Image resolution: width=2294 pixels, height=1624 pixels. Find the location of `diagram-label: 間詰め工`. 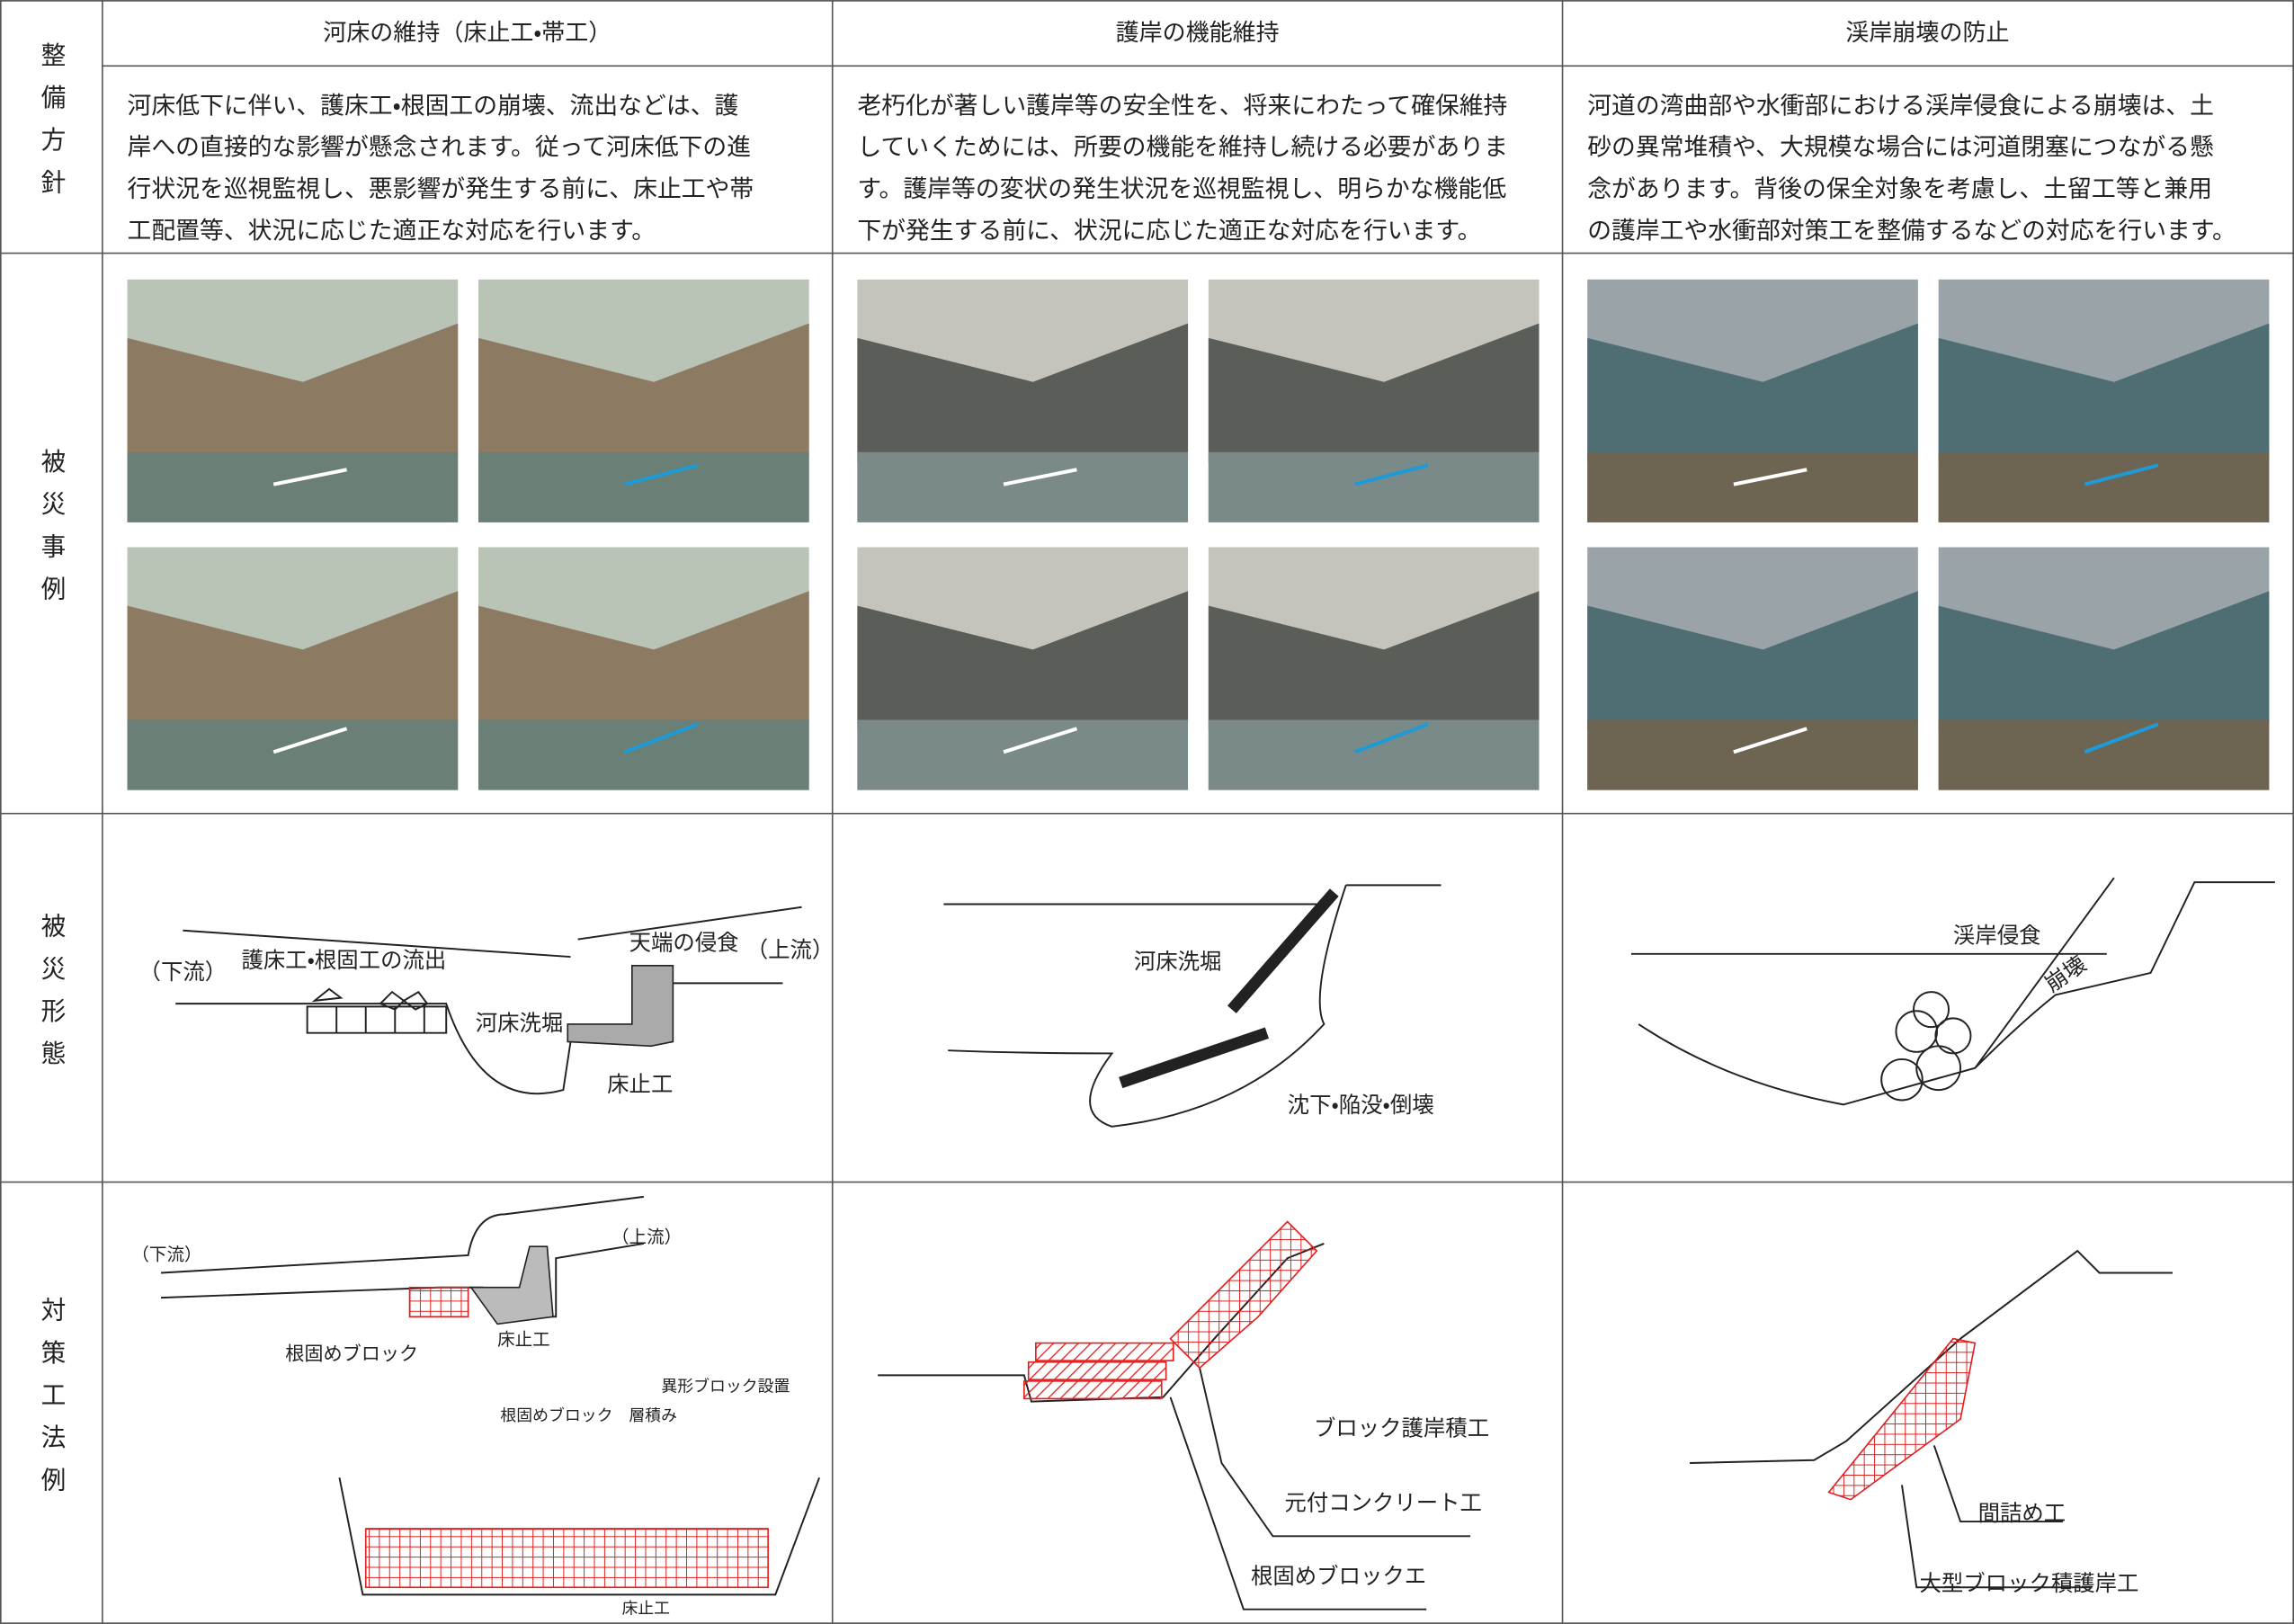

diagram-label: 間詰め工 is located at coordinates (2022, 1513).